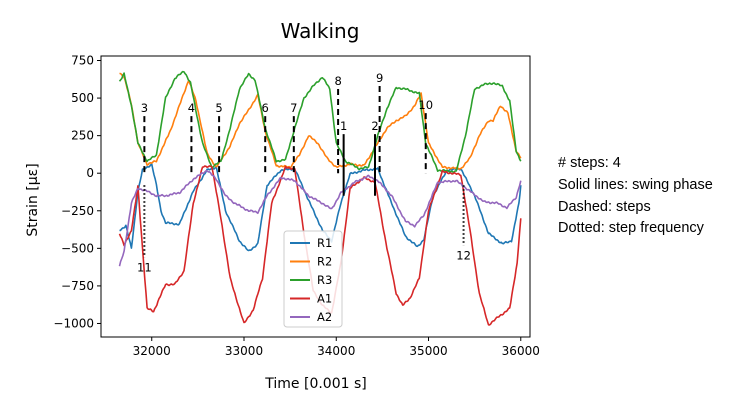 This screenshot has height=408, width=744. I want to click on annotation-label-4: 4, so click(191, 108).